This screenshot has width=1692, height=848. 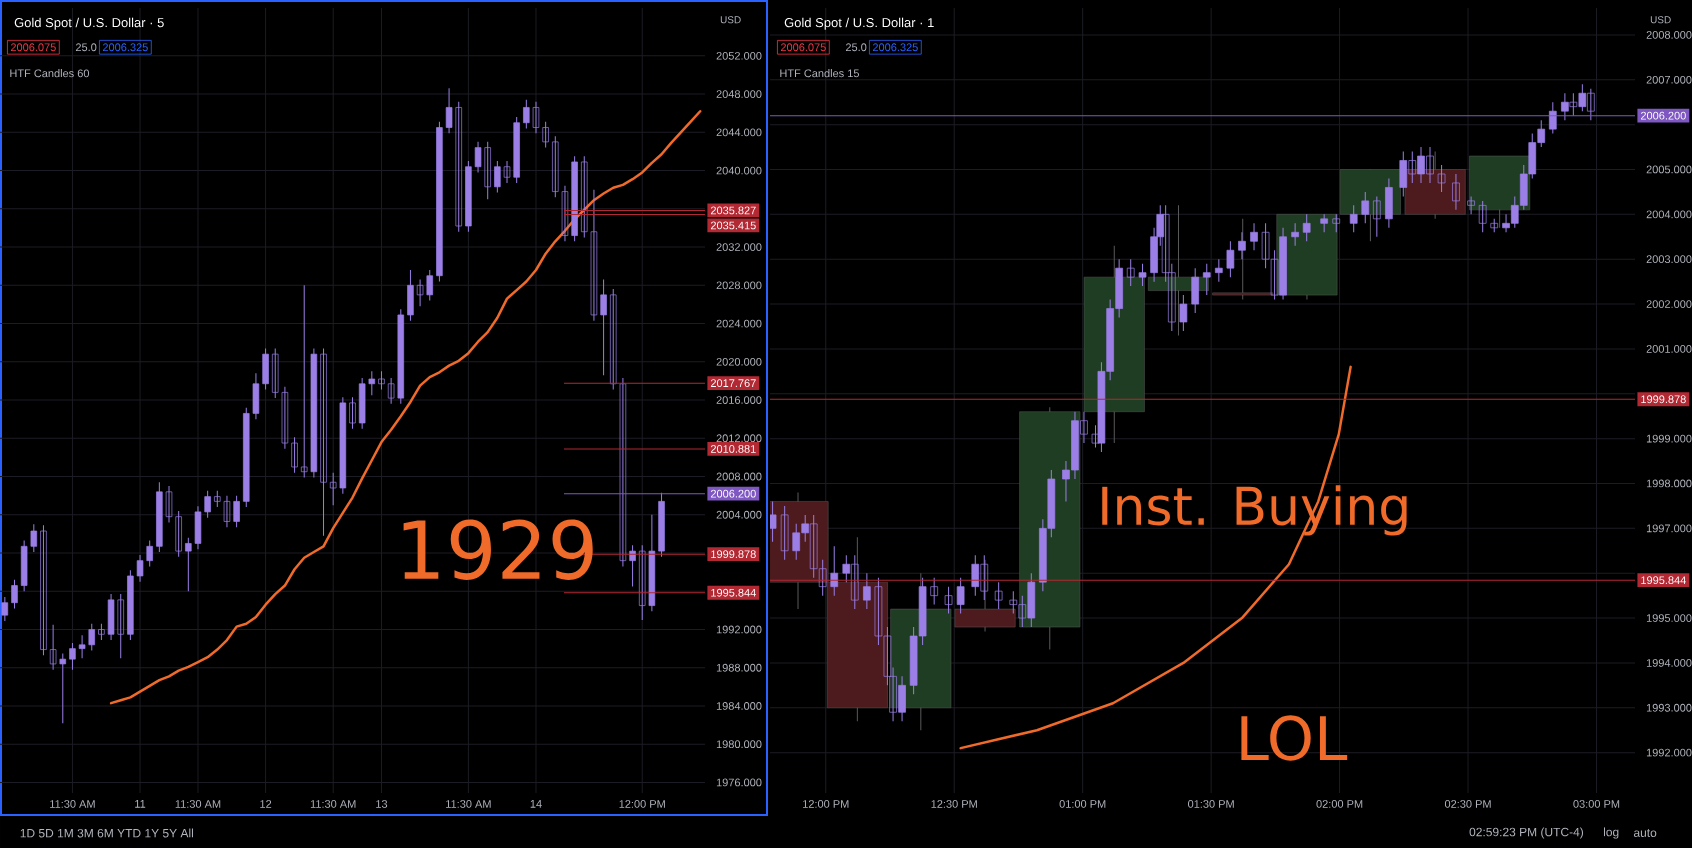 I want to click on annotation: HTF Candles 15, so click(x=820, y=73).